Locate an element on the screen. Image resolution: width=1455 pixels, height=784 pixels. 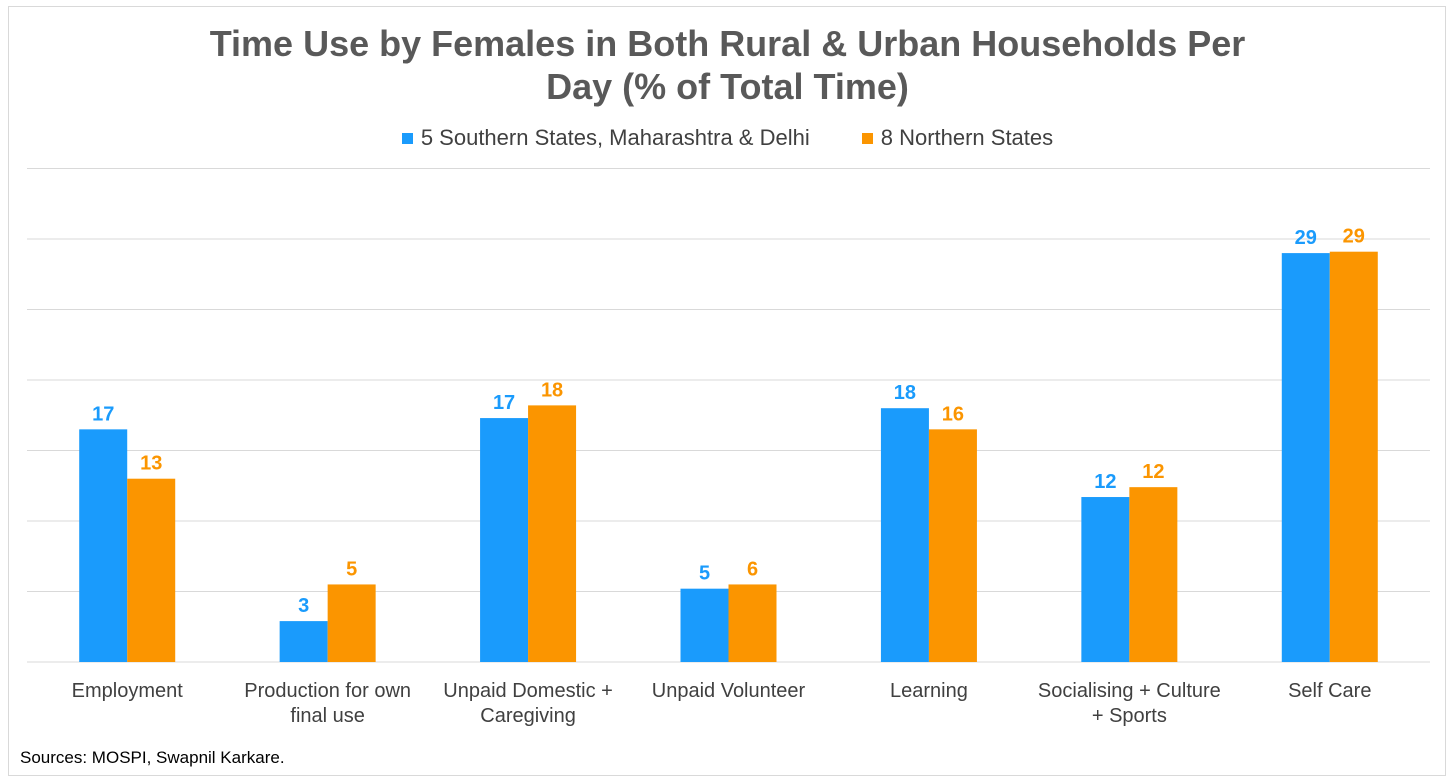
data-label: 16 is located at coordinates (953, 414).